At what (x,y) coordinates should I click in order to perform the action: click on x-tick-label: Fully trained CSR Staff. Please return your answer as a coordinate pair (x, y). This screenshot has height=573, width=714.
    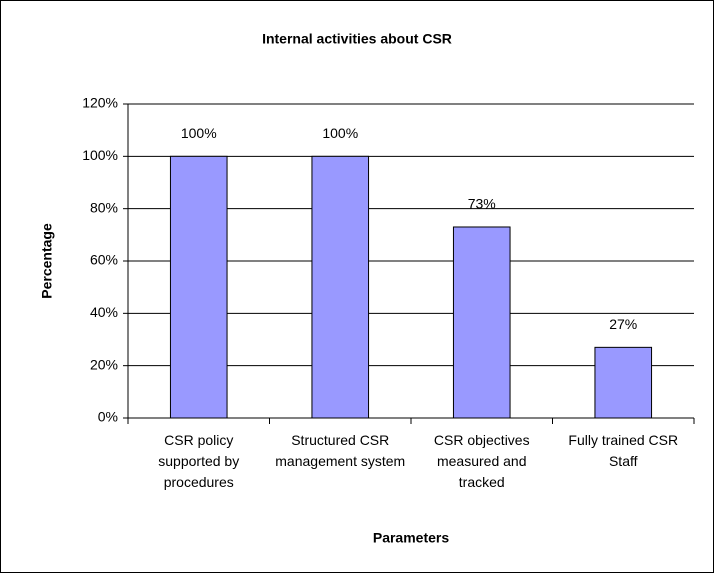
    Looking at the image, I should click on (623, 450).